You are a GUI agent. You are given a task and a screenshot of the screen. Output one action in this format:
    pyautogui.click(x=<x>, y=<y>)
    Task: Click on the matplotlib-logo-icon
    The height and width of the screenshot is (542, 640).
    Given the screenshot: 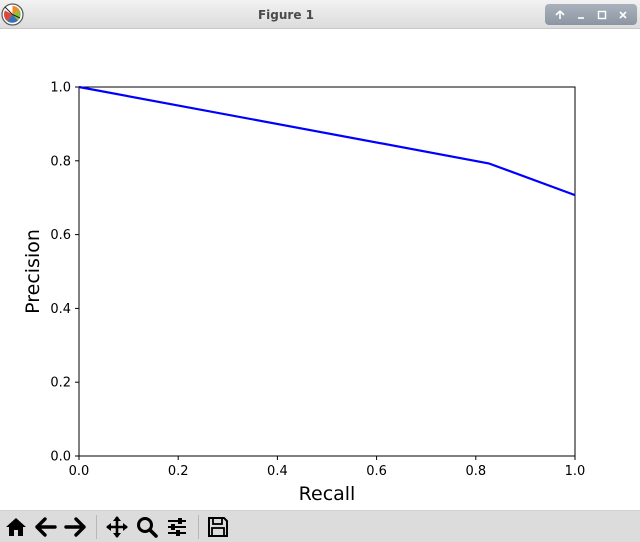 What is the action you would take?
    pyautogui.click(x=12, y=14)
    